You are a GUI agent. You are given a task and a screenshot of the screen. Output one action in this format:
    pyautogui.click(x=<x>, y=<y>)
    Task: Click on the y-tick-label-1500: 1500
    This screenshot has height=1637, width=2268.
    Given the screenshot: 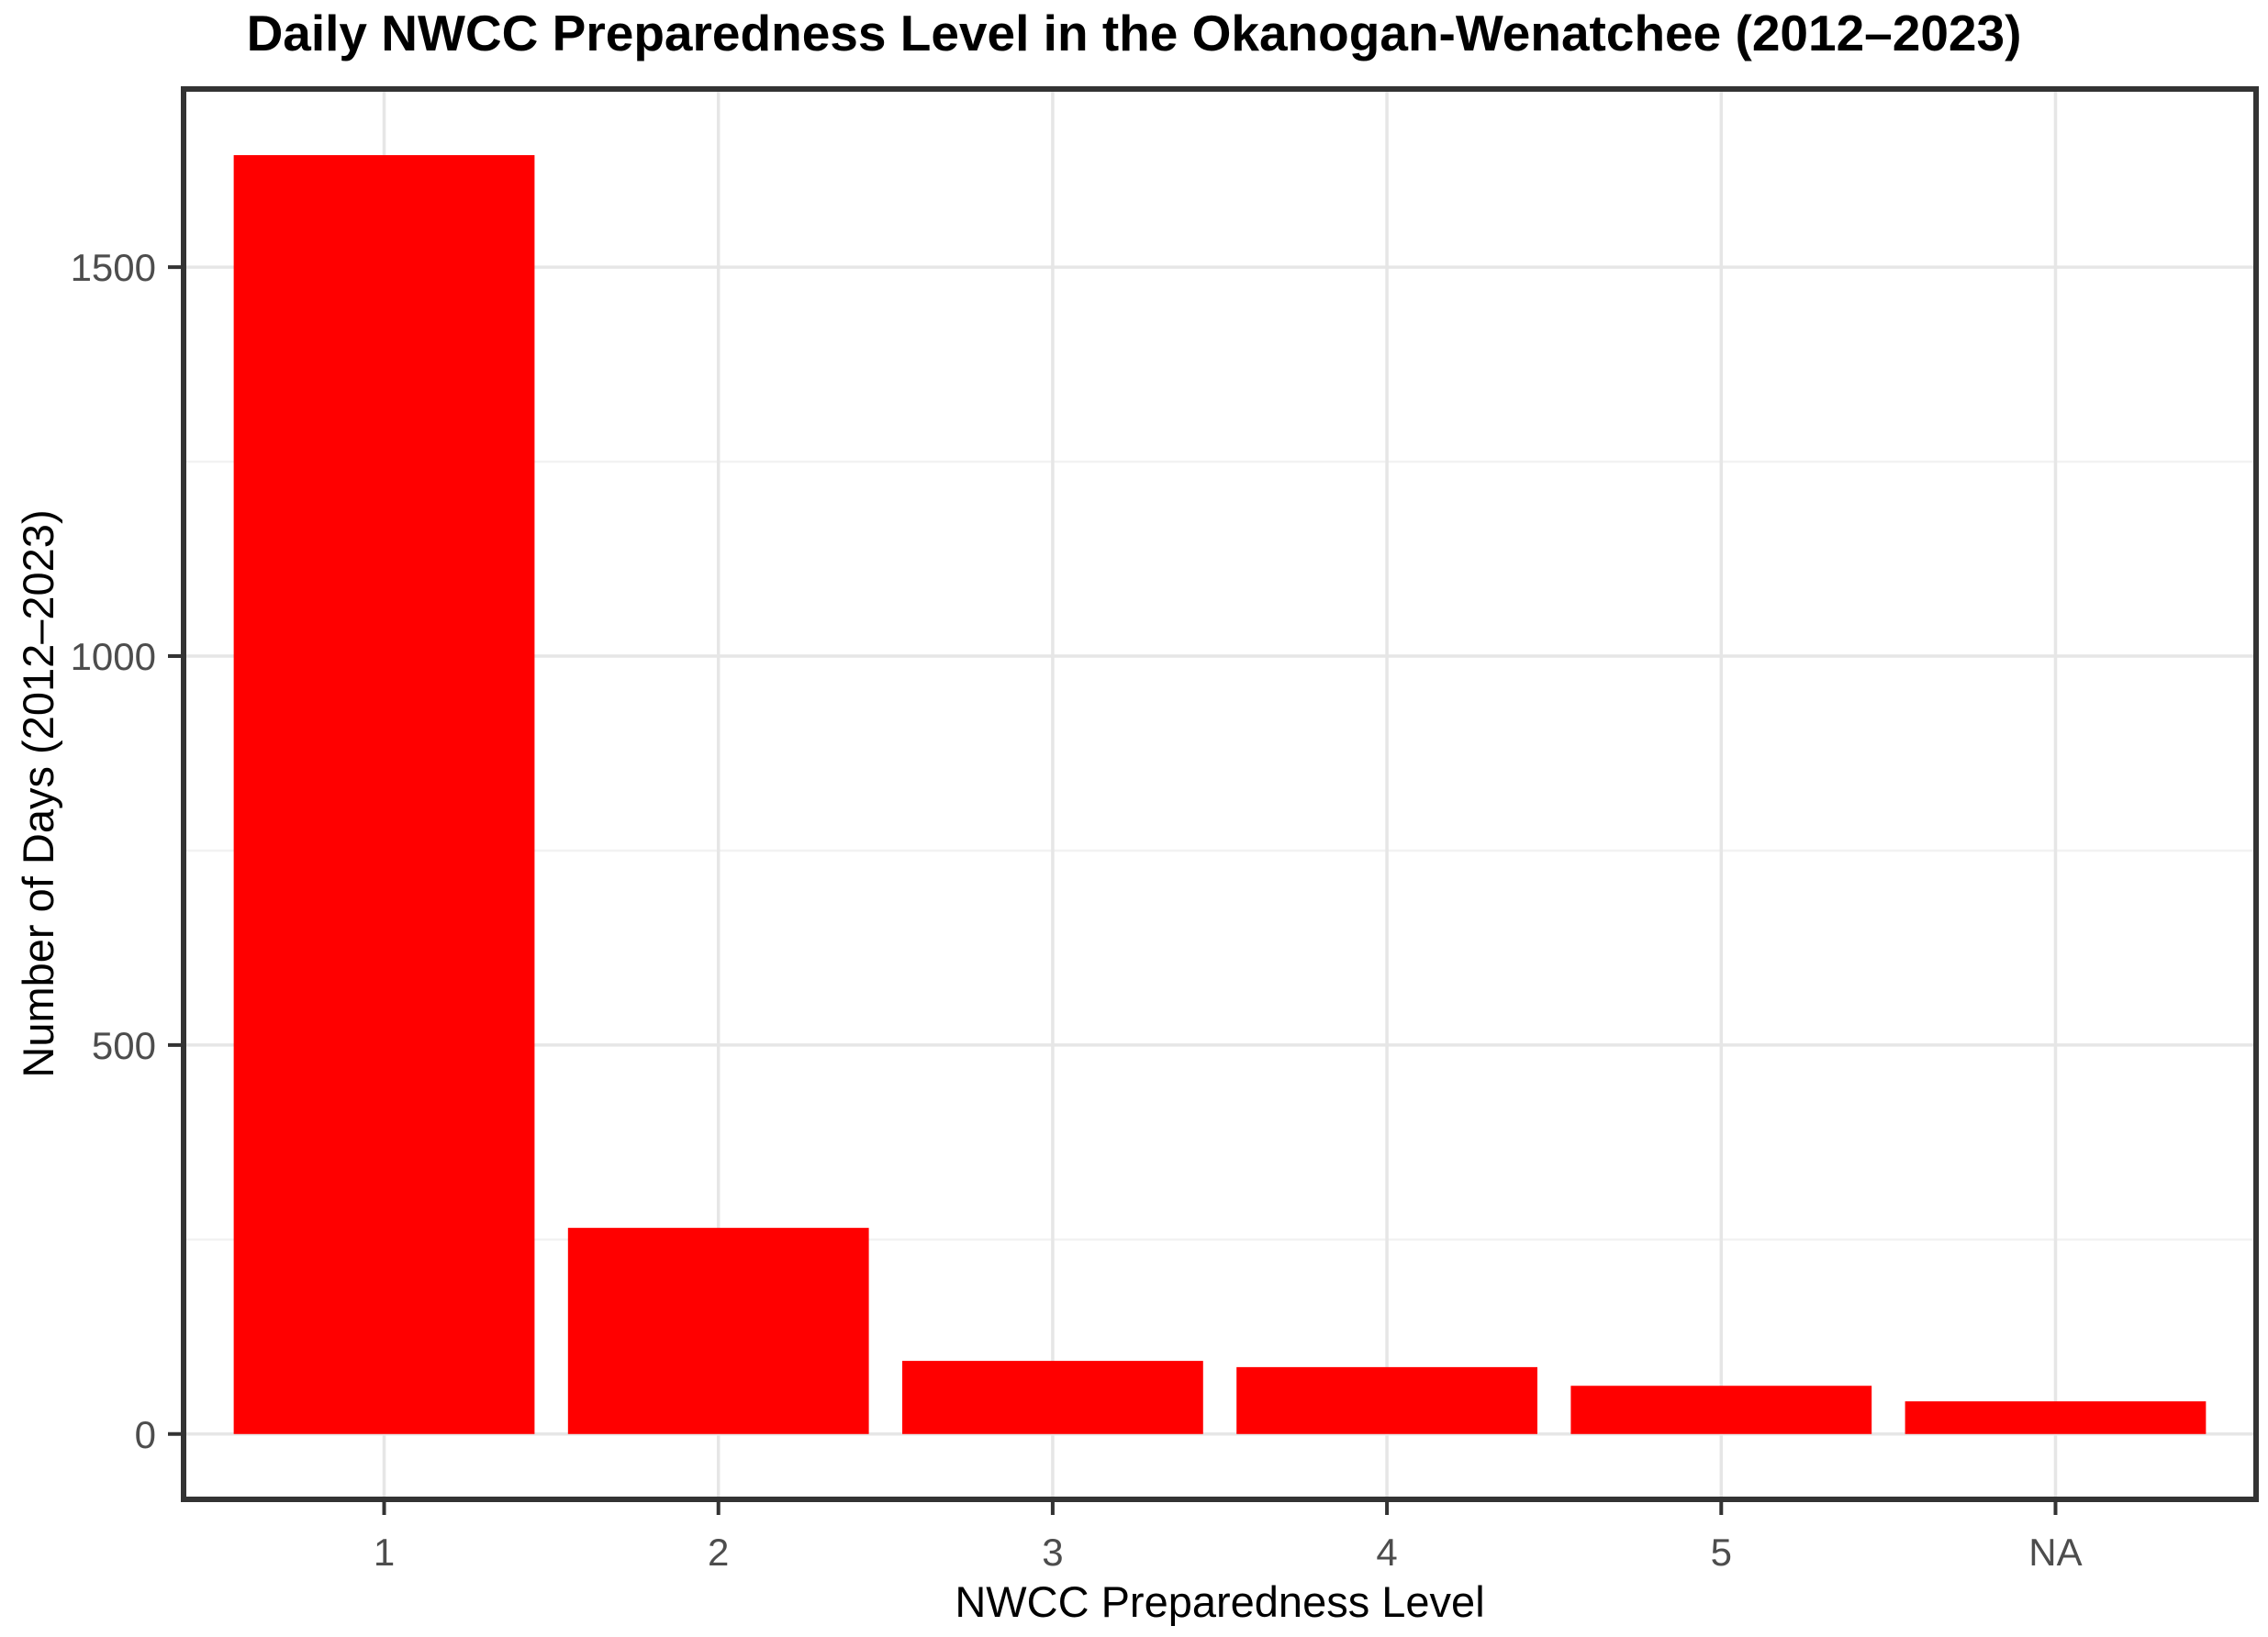 What is the action you would take?
    pyautogui.click(x=113, y=268)
    